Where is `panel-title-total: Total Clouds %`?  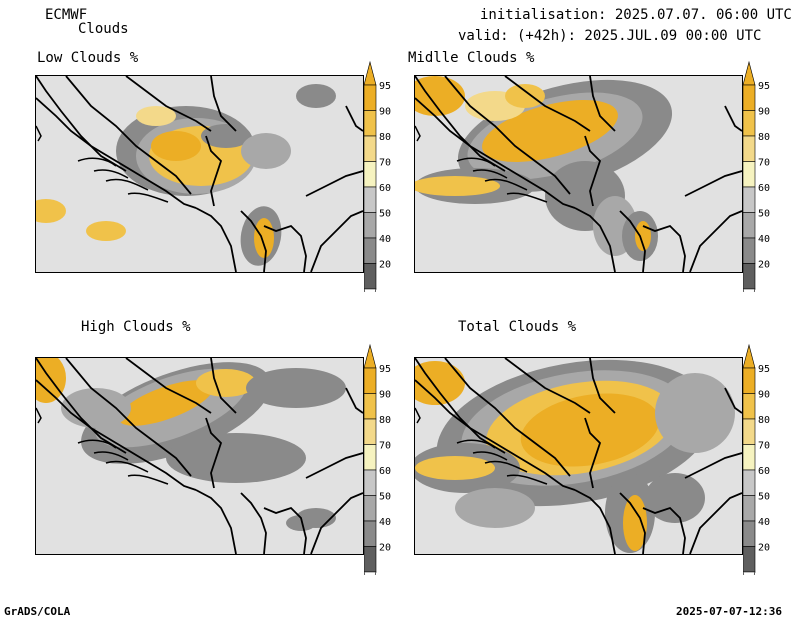
panel-title-total: Total Clouds % is located at coordinates (517, 327).